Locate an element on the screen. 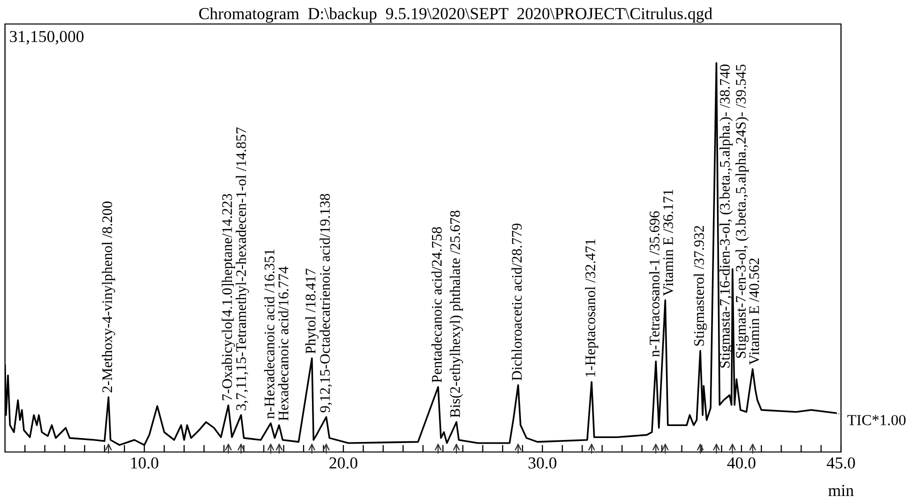  annotation: 3,7,11,15-Tetramethyl-2-hexadecen-1-ol /14.857 is located at coordinates (243, 268).